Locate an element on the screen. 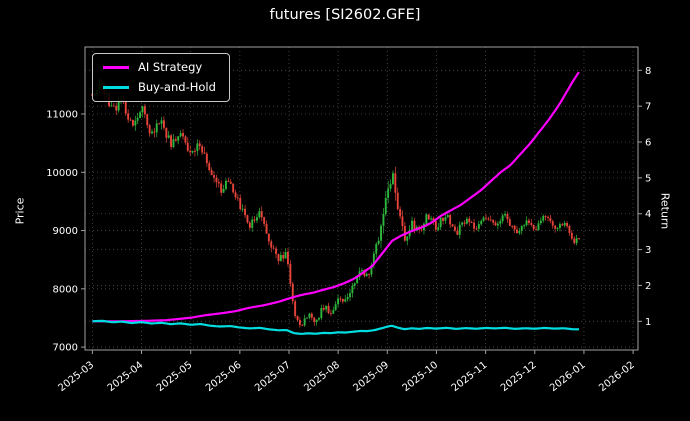 This screenshot has height=421, width=690. ai-strategy-line-swatch is located at coordinates (116, 68).